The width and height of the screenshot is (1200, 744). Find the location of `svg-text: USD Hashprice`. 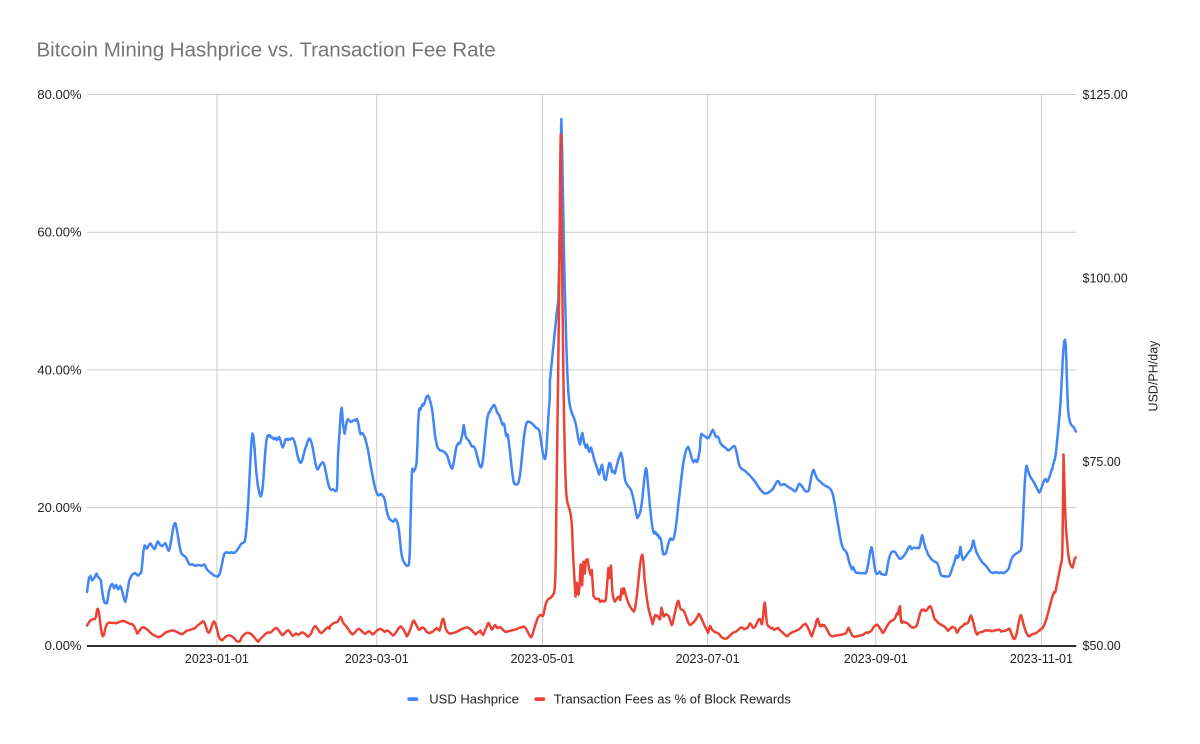

svg-text: USD Hashprice is located at coordinates (474, 698).